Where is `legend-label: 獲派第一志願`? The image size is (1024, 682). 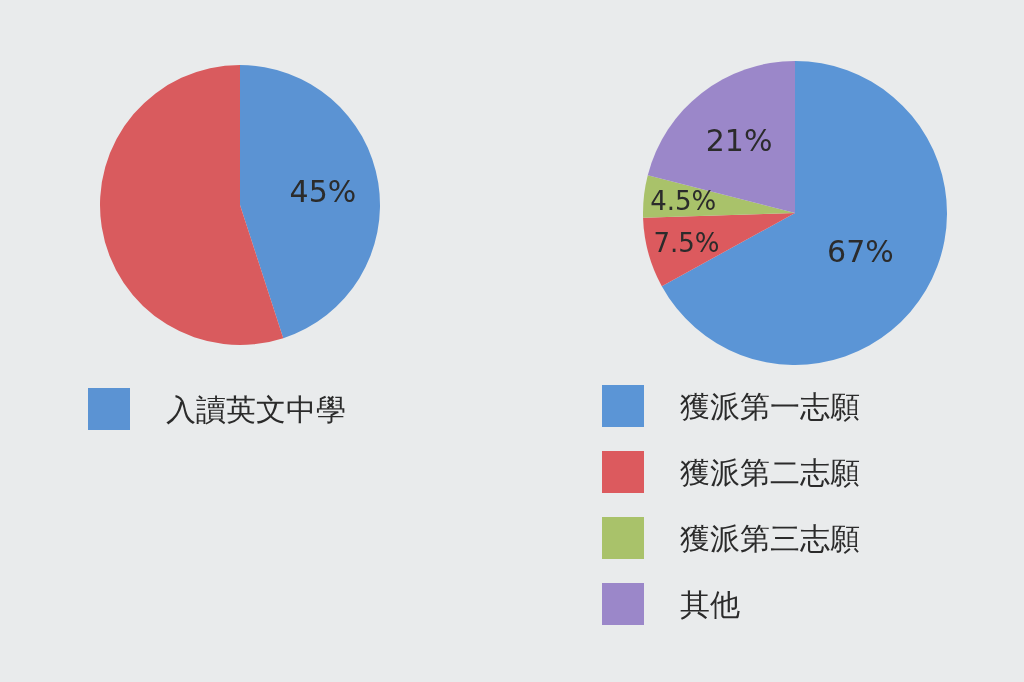 legend-label: 獲派第一志願 is located at coordinates (770, 406).